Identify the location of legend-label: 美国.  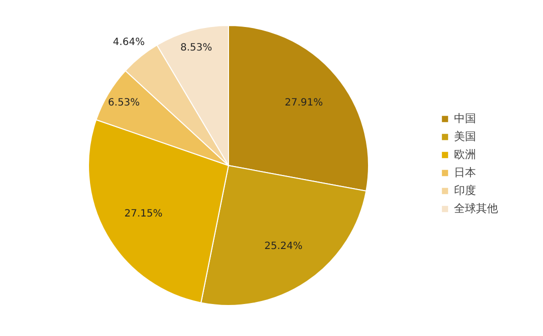
(465, 136).